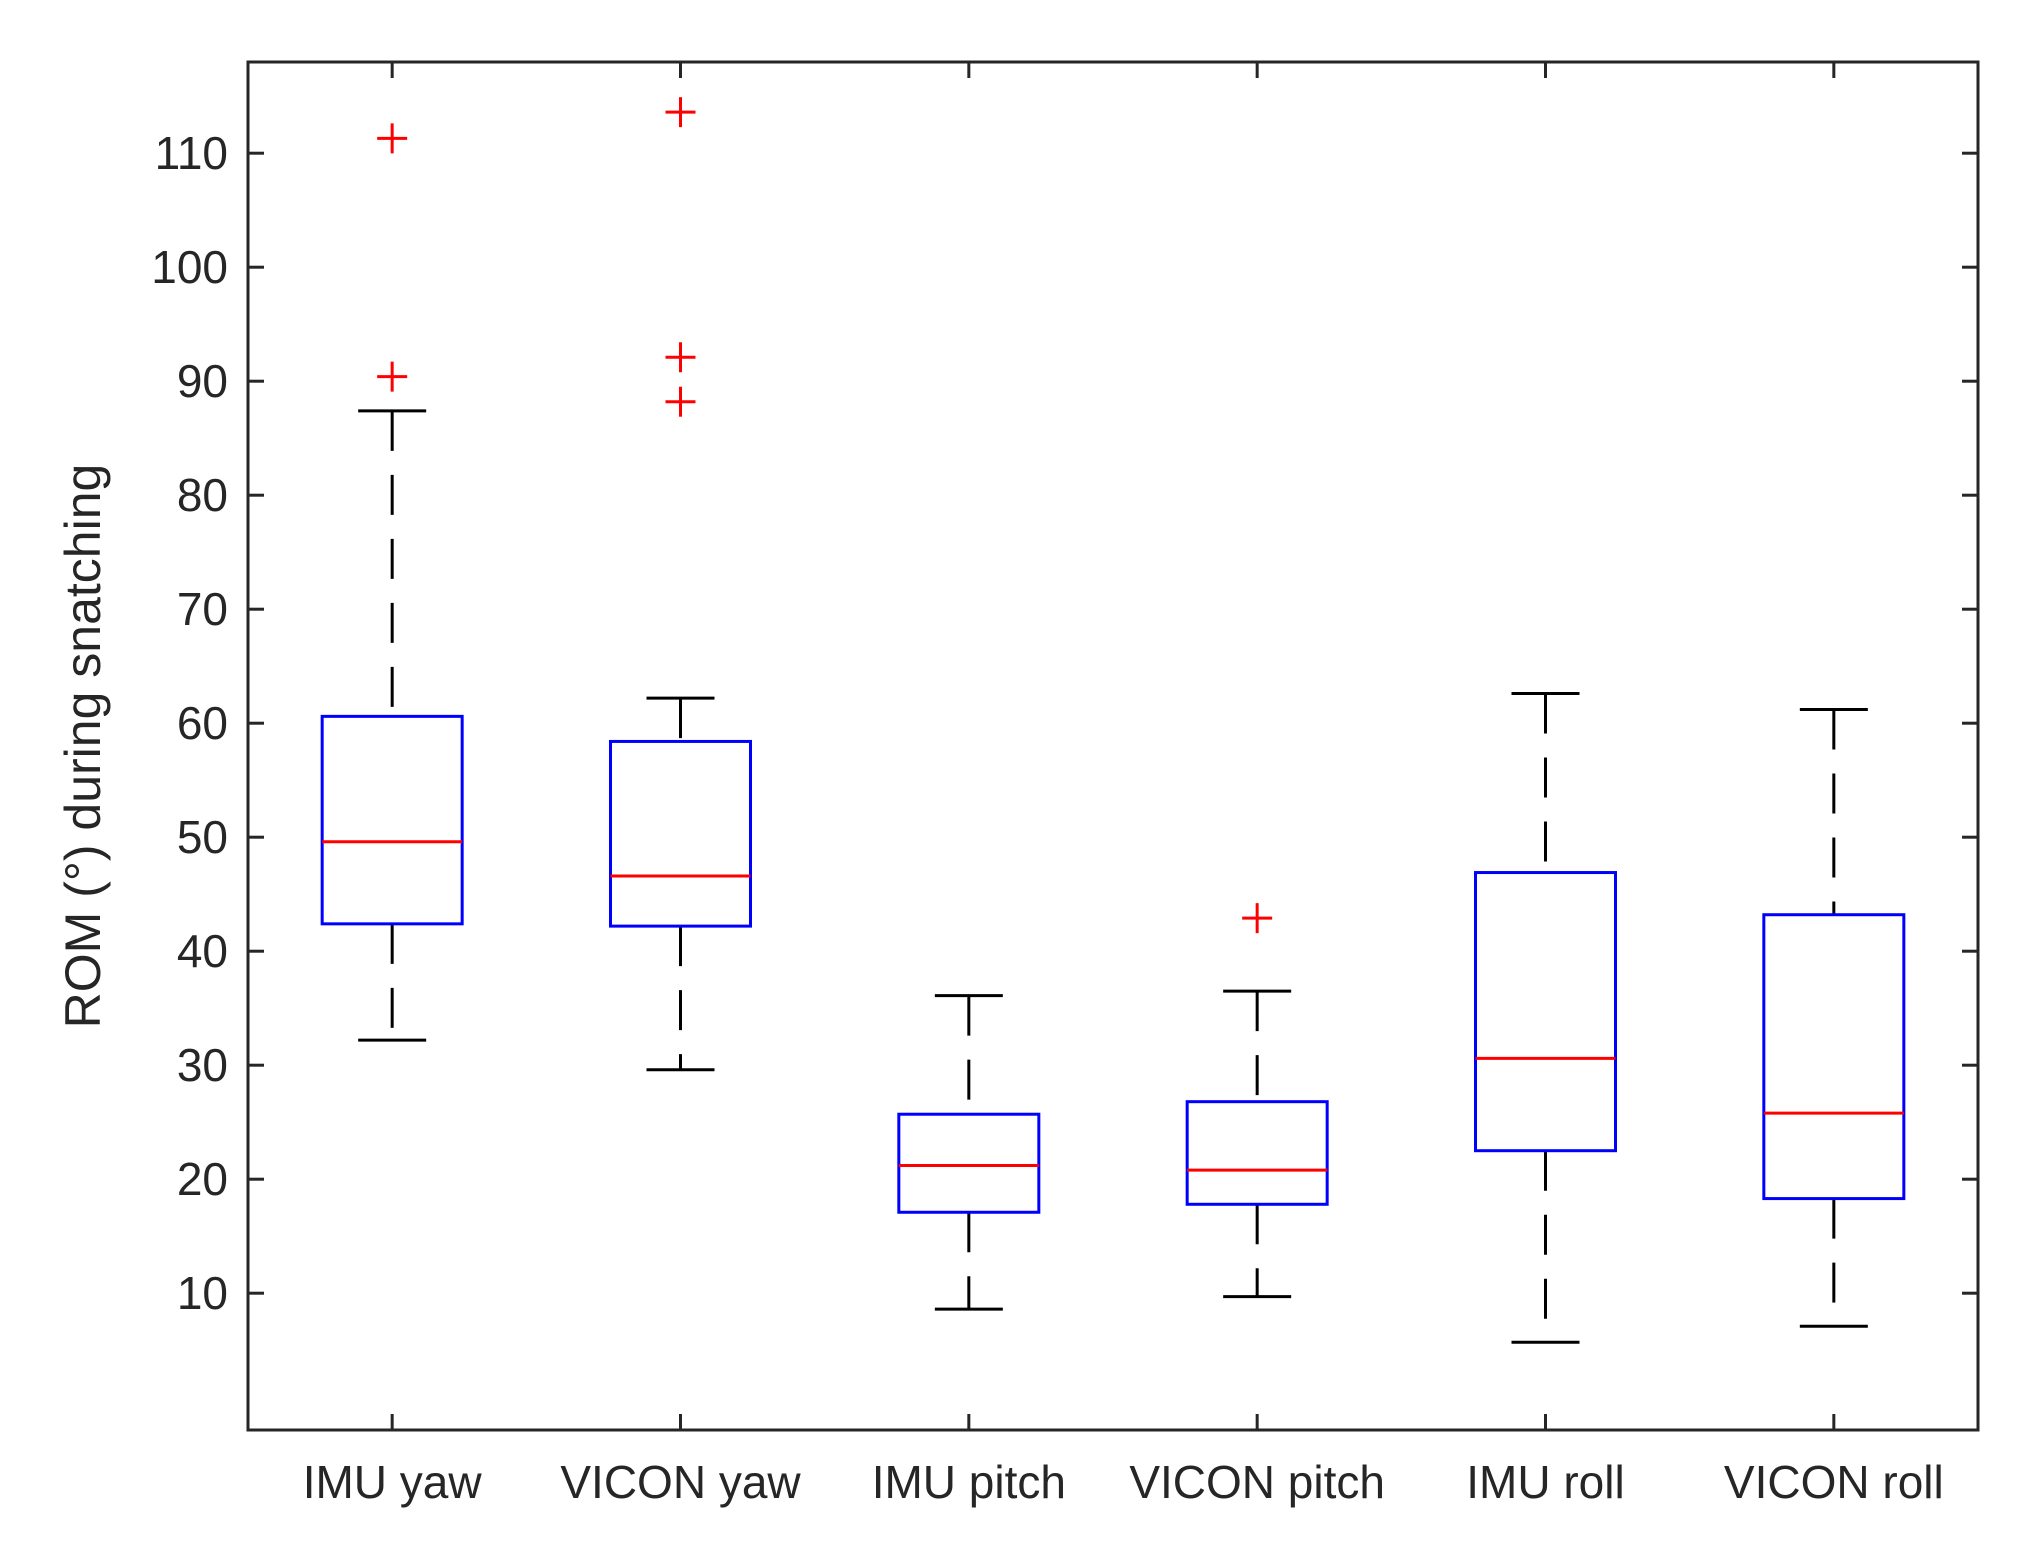 Image resolution: width=2020 pixels, height=1552 pixels. Describe the element at coordinates (202, 951) in the screenshot. I see `y-tick-label: 40` at that location.